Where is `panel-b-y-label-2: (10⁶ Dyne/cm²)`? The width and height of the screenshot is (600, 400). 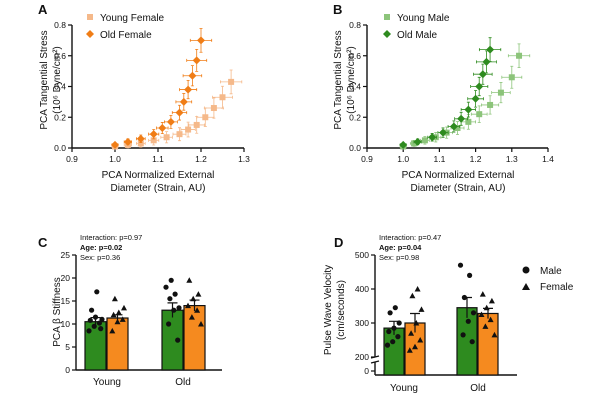
panel-b-y-label-2: (10⁶ Dyne/cm²) is located at coordinates (351, 79).